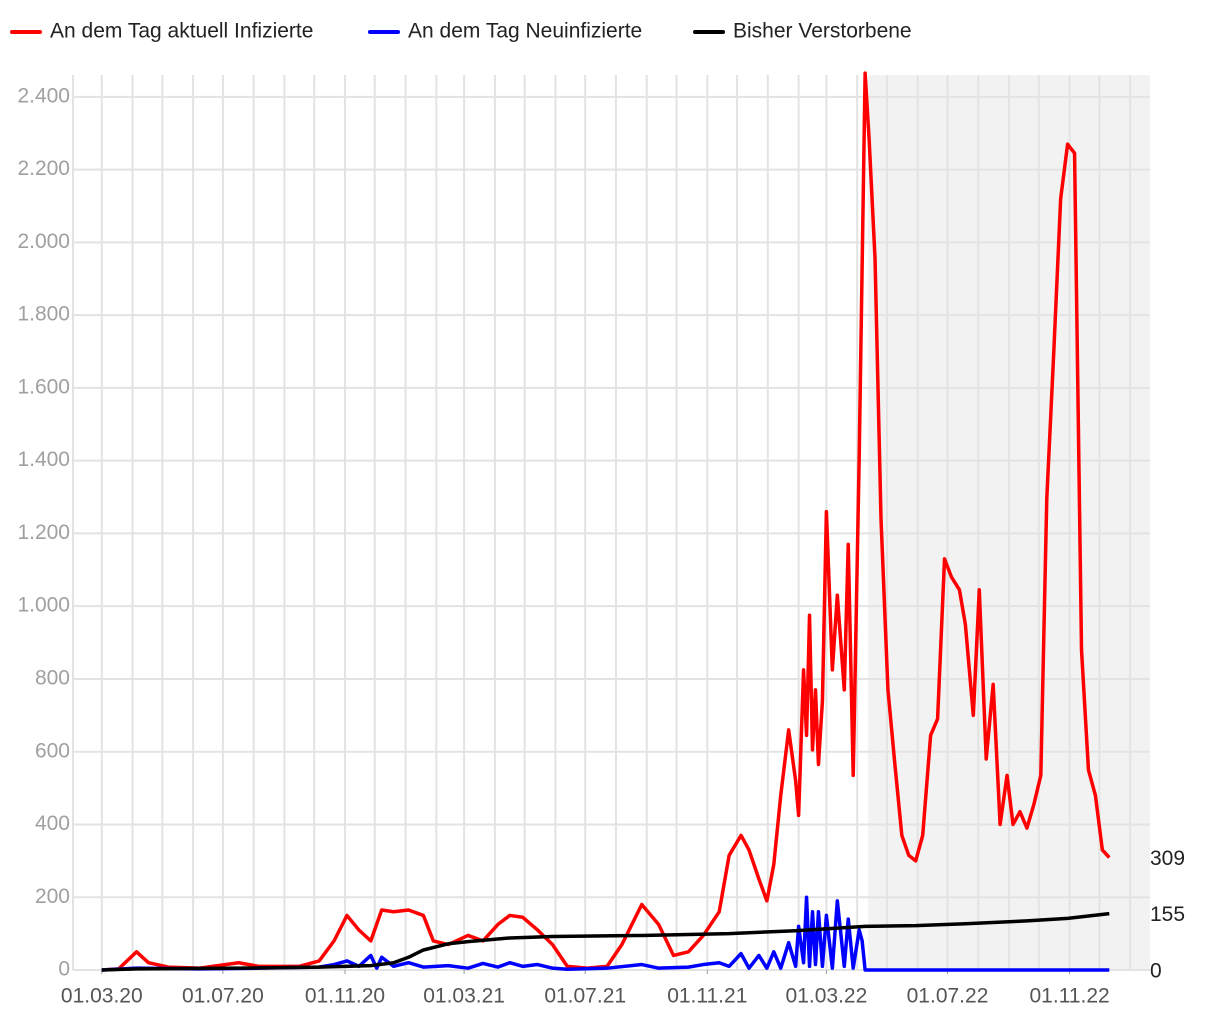 The image size is (1220, 1020). I want to click on y-tick-label: 200, so click(52, 896).